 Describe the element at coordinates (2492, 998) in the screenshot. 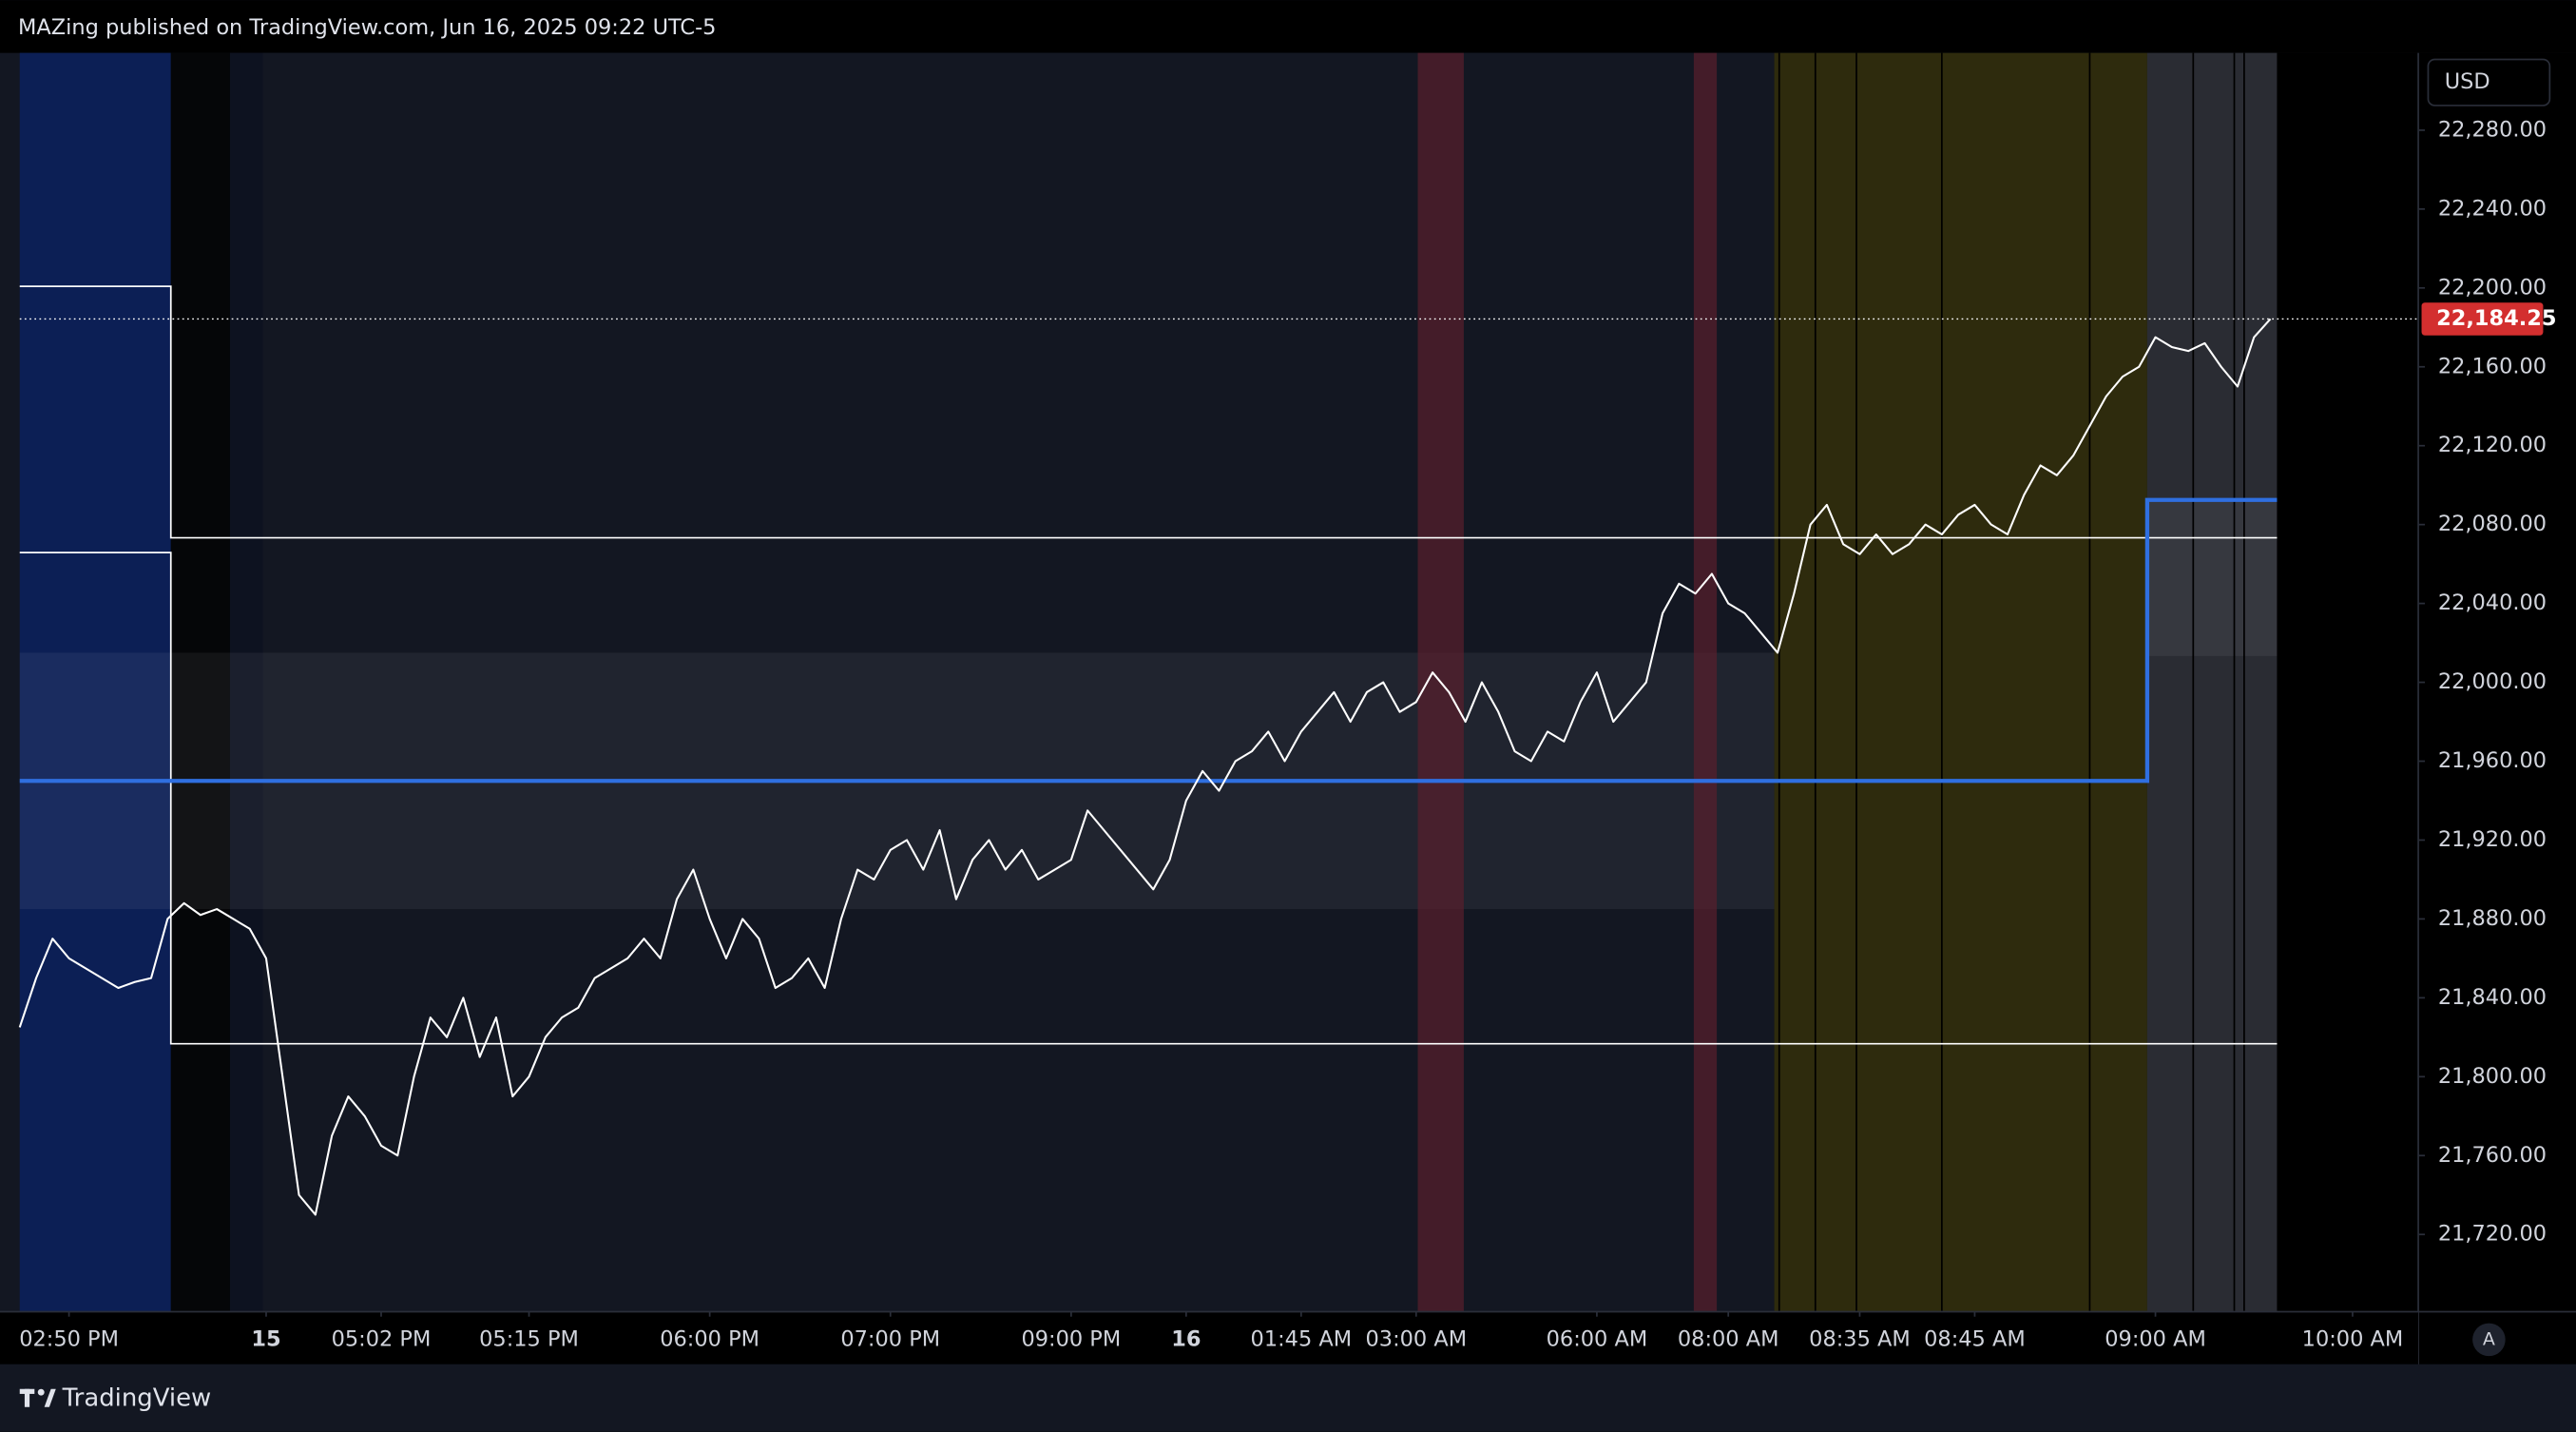

I see `y-tick-label: 21,840.00` at that location.